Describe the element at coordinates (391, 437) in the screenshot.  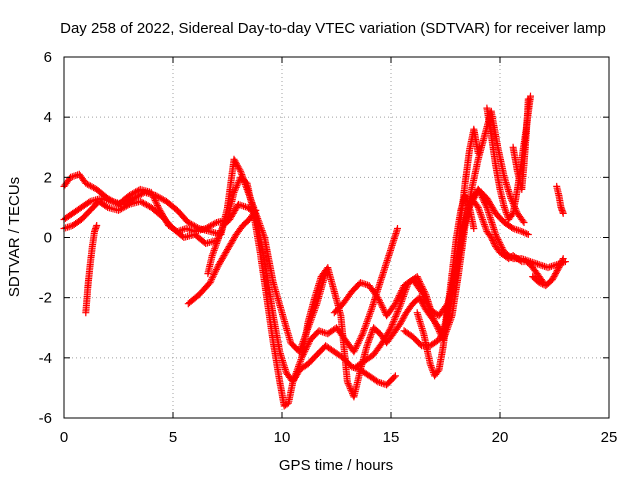
I see `x-tick-label: 15` at that location.